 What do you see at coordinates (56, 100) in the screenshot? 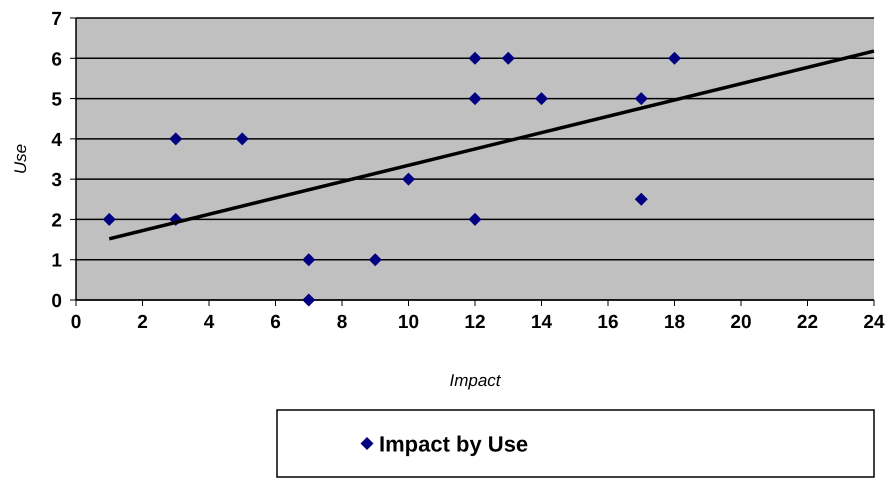
I see `y-tick-label: 5` at bounding box center [56, 100].